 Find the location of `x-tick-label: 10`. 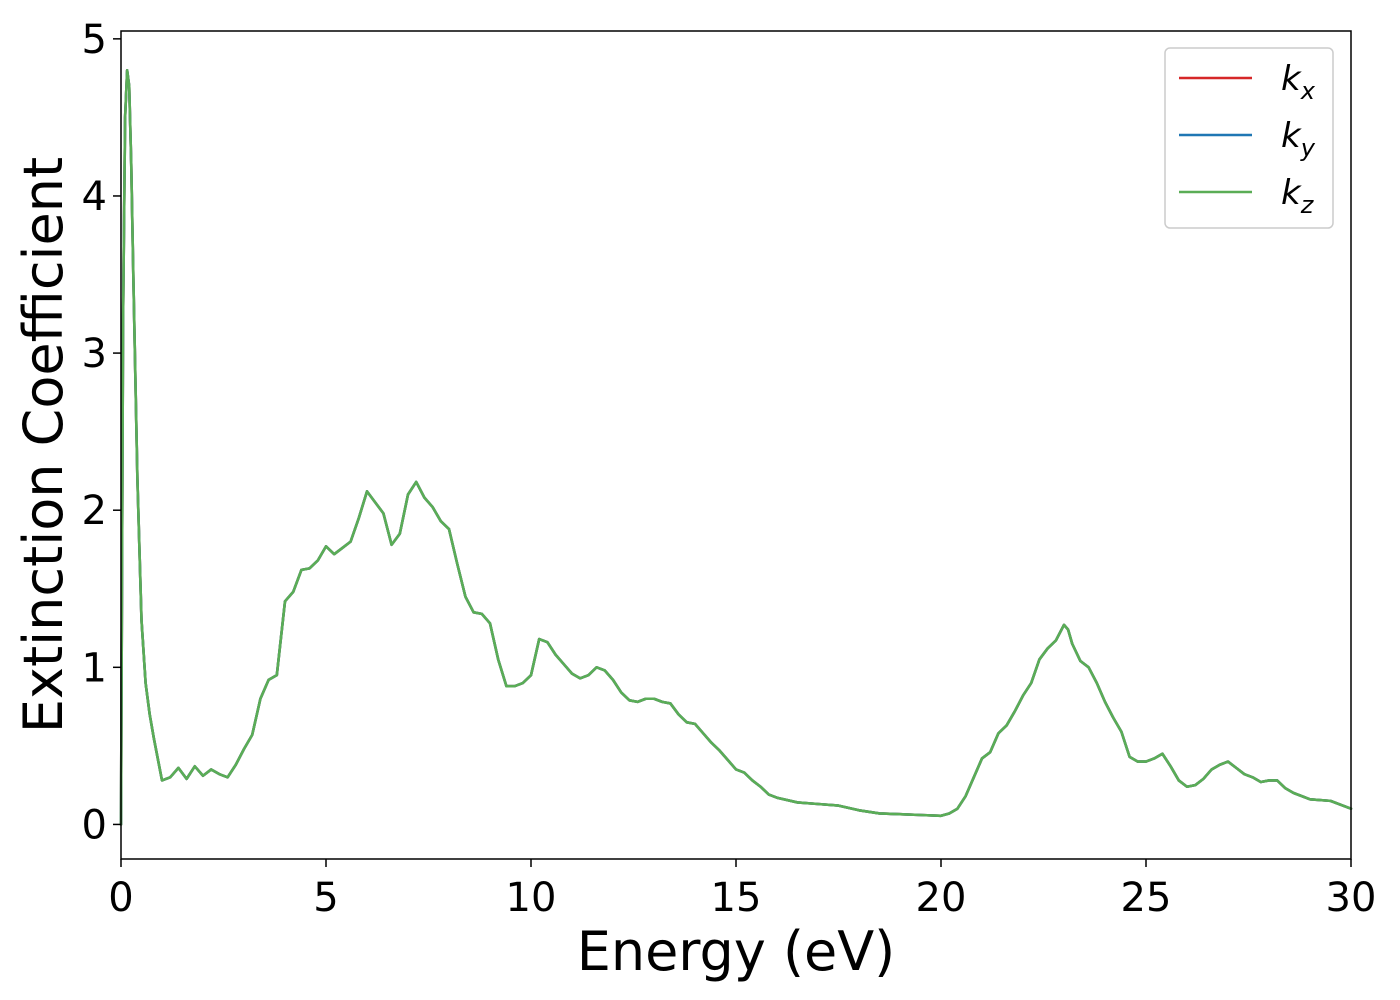

x-tick-label: 10 is located at coordinates (531, 898).